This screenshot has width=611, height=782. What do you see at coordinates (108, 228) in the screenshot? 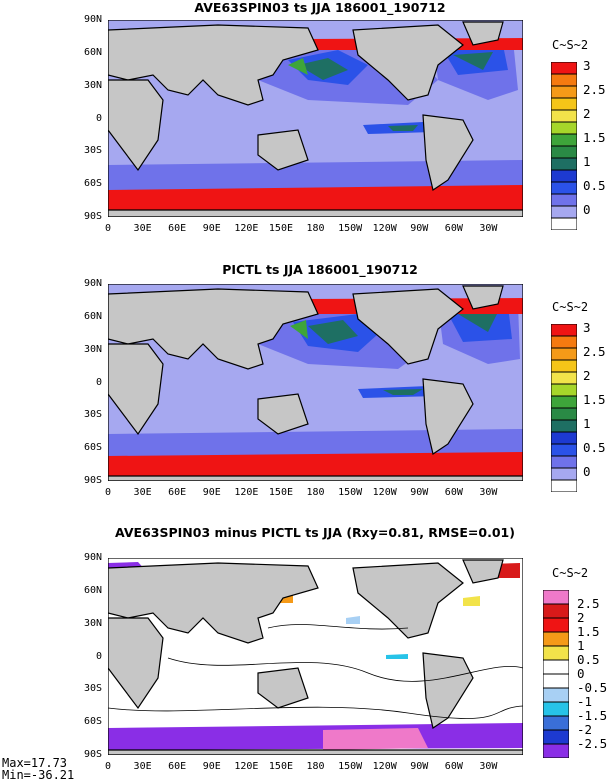
I see `panel1-xlabel-0: 0` at bounding box center [108, 228].